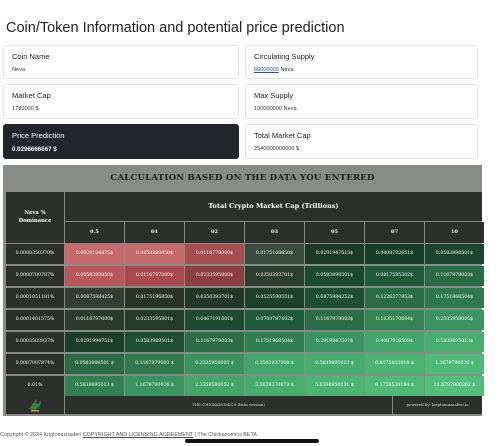 This screenshot has height=446, width=500. Describe the element at coordinates (121, 101) in the screenshot. I see `market-cap-card: Market Cap 1780000 $` at that location.